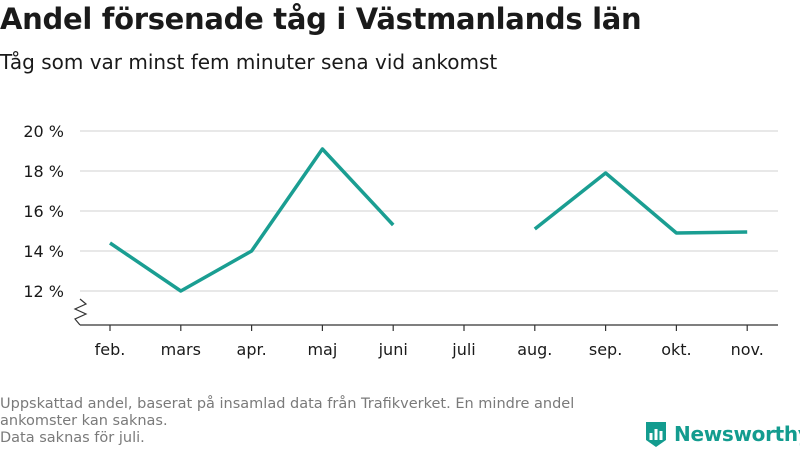 This screenshot has width=800, height=450. What do you see at coordinates (605, 349) in the screenshot?
I see `x-tick-label: sep.` at bounding box center [605, 349].